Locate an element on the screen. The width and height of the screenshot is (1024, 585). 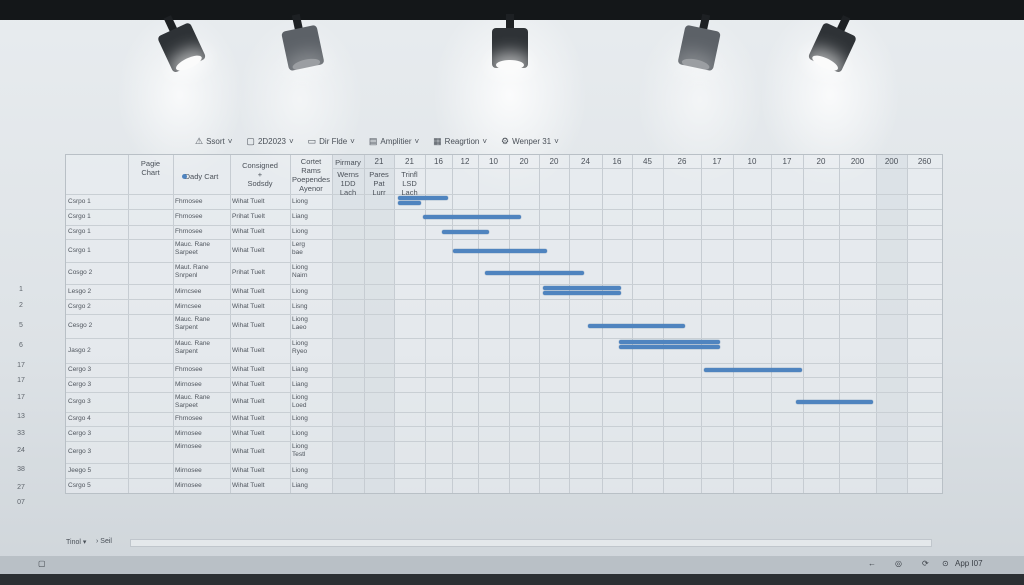
timeline-number: 45 is located at coordinates (647, 161).